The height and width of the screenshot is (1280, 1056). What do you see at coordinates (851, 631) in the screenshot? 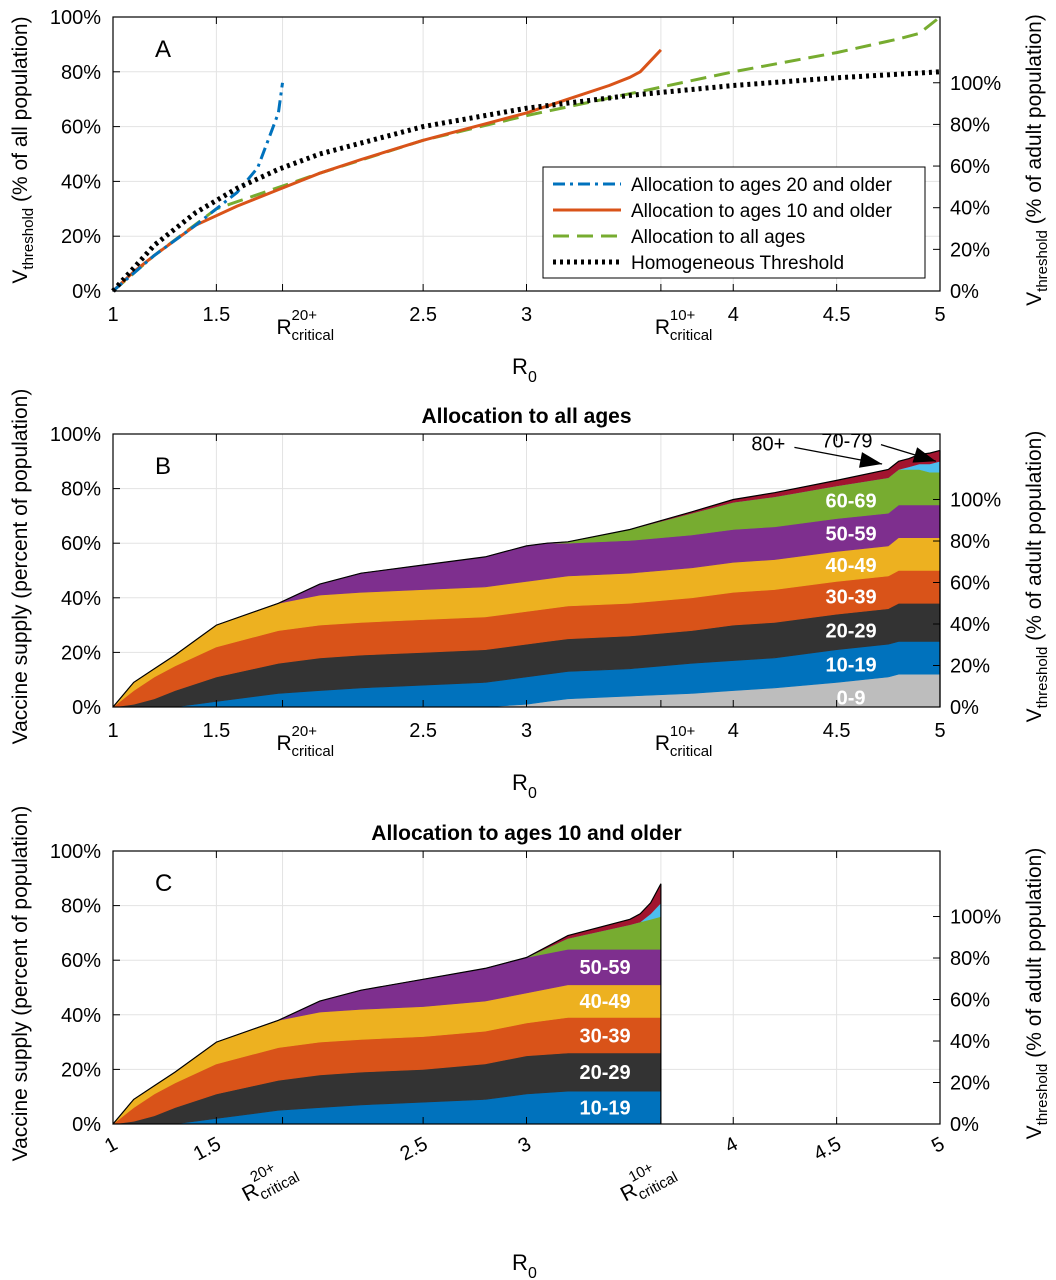
I see `band-label-20-29: 20-29` at bounding box center [851, 631].